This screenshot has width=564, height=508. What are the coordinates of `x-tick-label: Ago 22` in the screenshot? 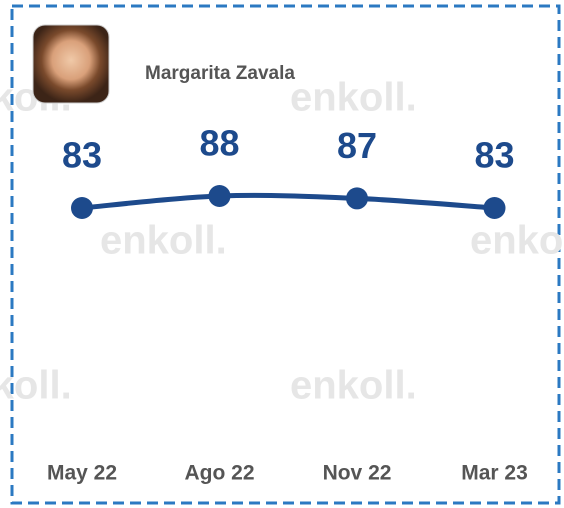 It's located at (219, 473).